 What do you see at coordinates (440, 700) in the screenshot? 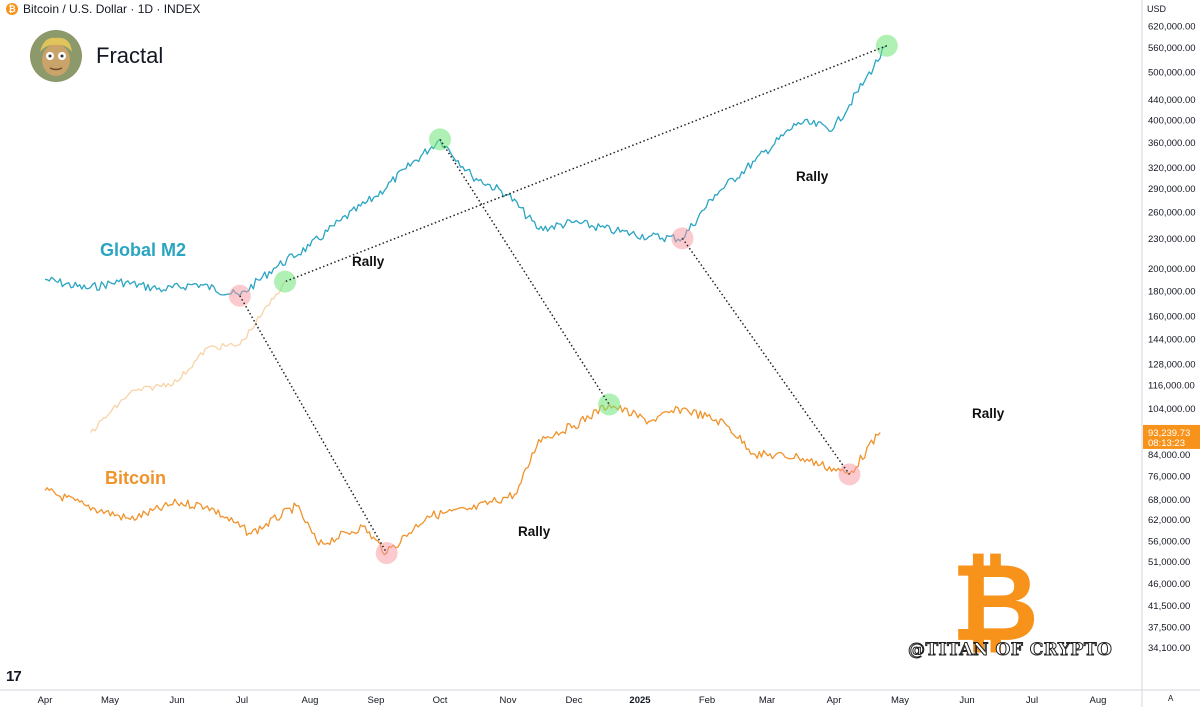
I see `x-tick-label: Oct` at bounding box center [440, 700].